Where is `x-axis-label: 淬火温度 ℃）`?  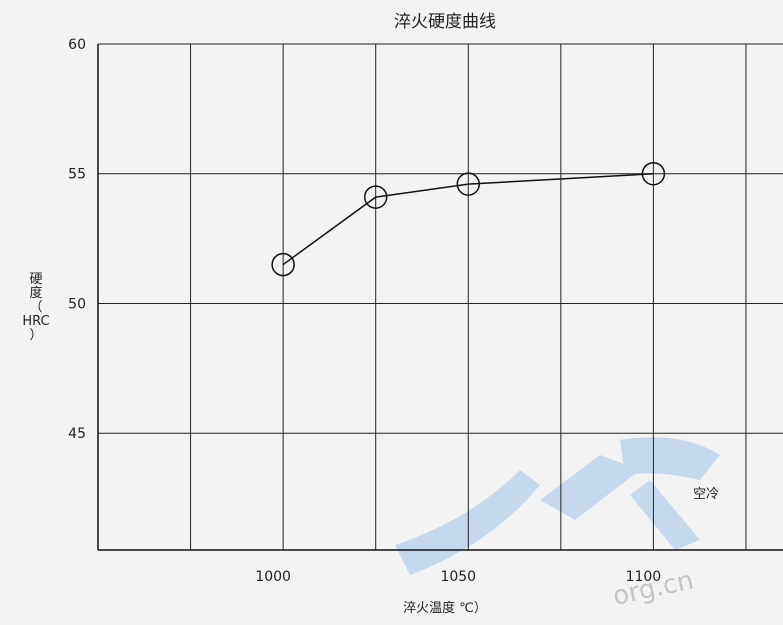
x-axis-label: 淬火温度 ℃） is located at coordinates (445, 608).